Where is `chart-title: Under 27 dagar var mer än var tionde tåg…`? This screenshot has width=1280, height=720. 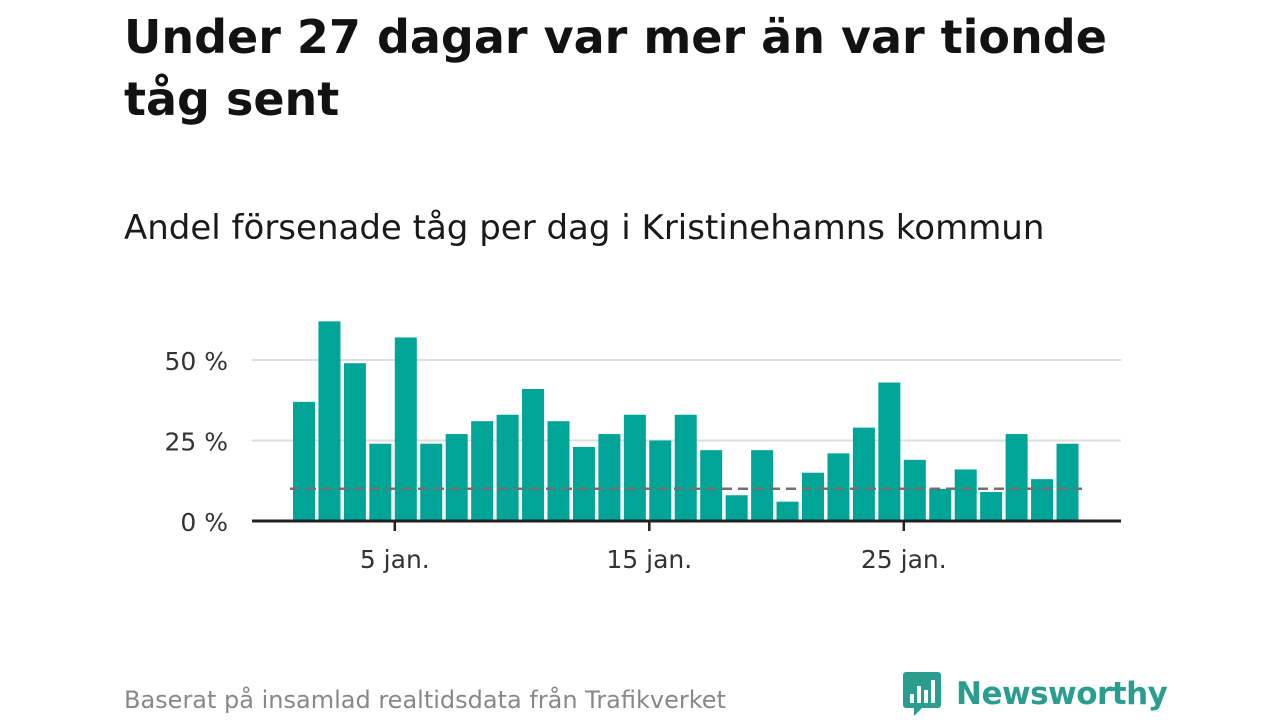
chart-title: Under 27 dagar var mer än var tionde tåg… is located at coordinates (615, 68).